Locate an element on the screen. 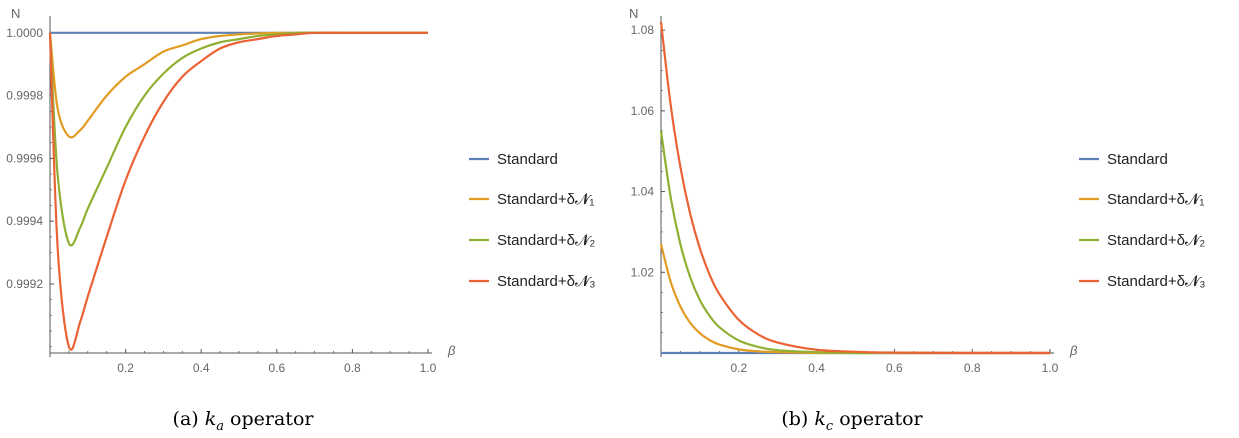 The width and height of the screenshot is (1239, 438). y-tick-label: 1.04 is located at coordinates (643, 192).